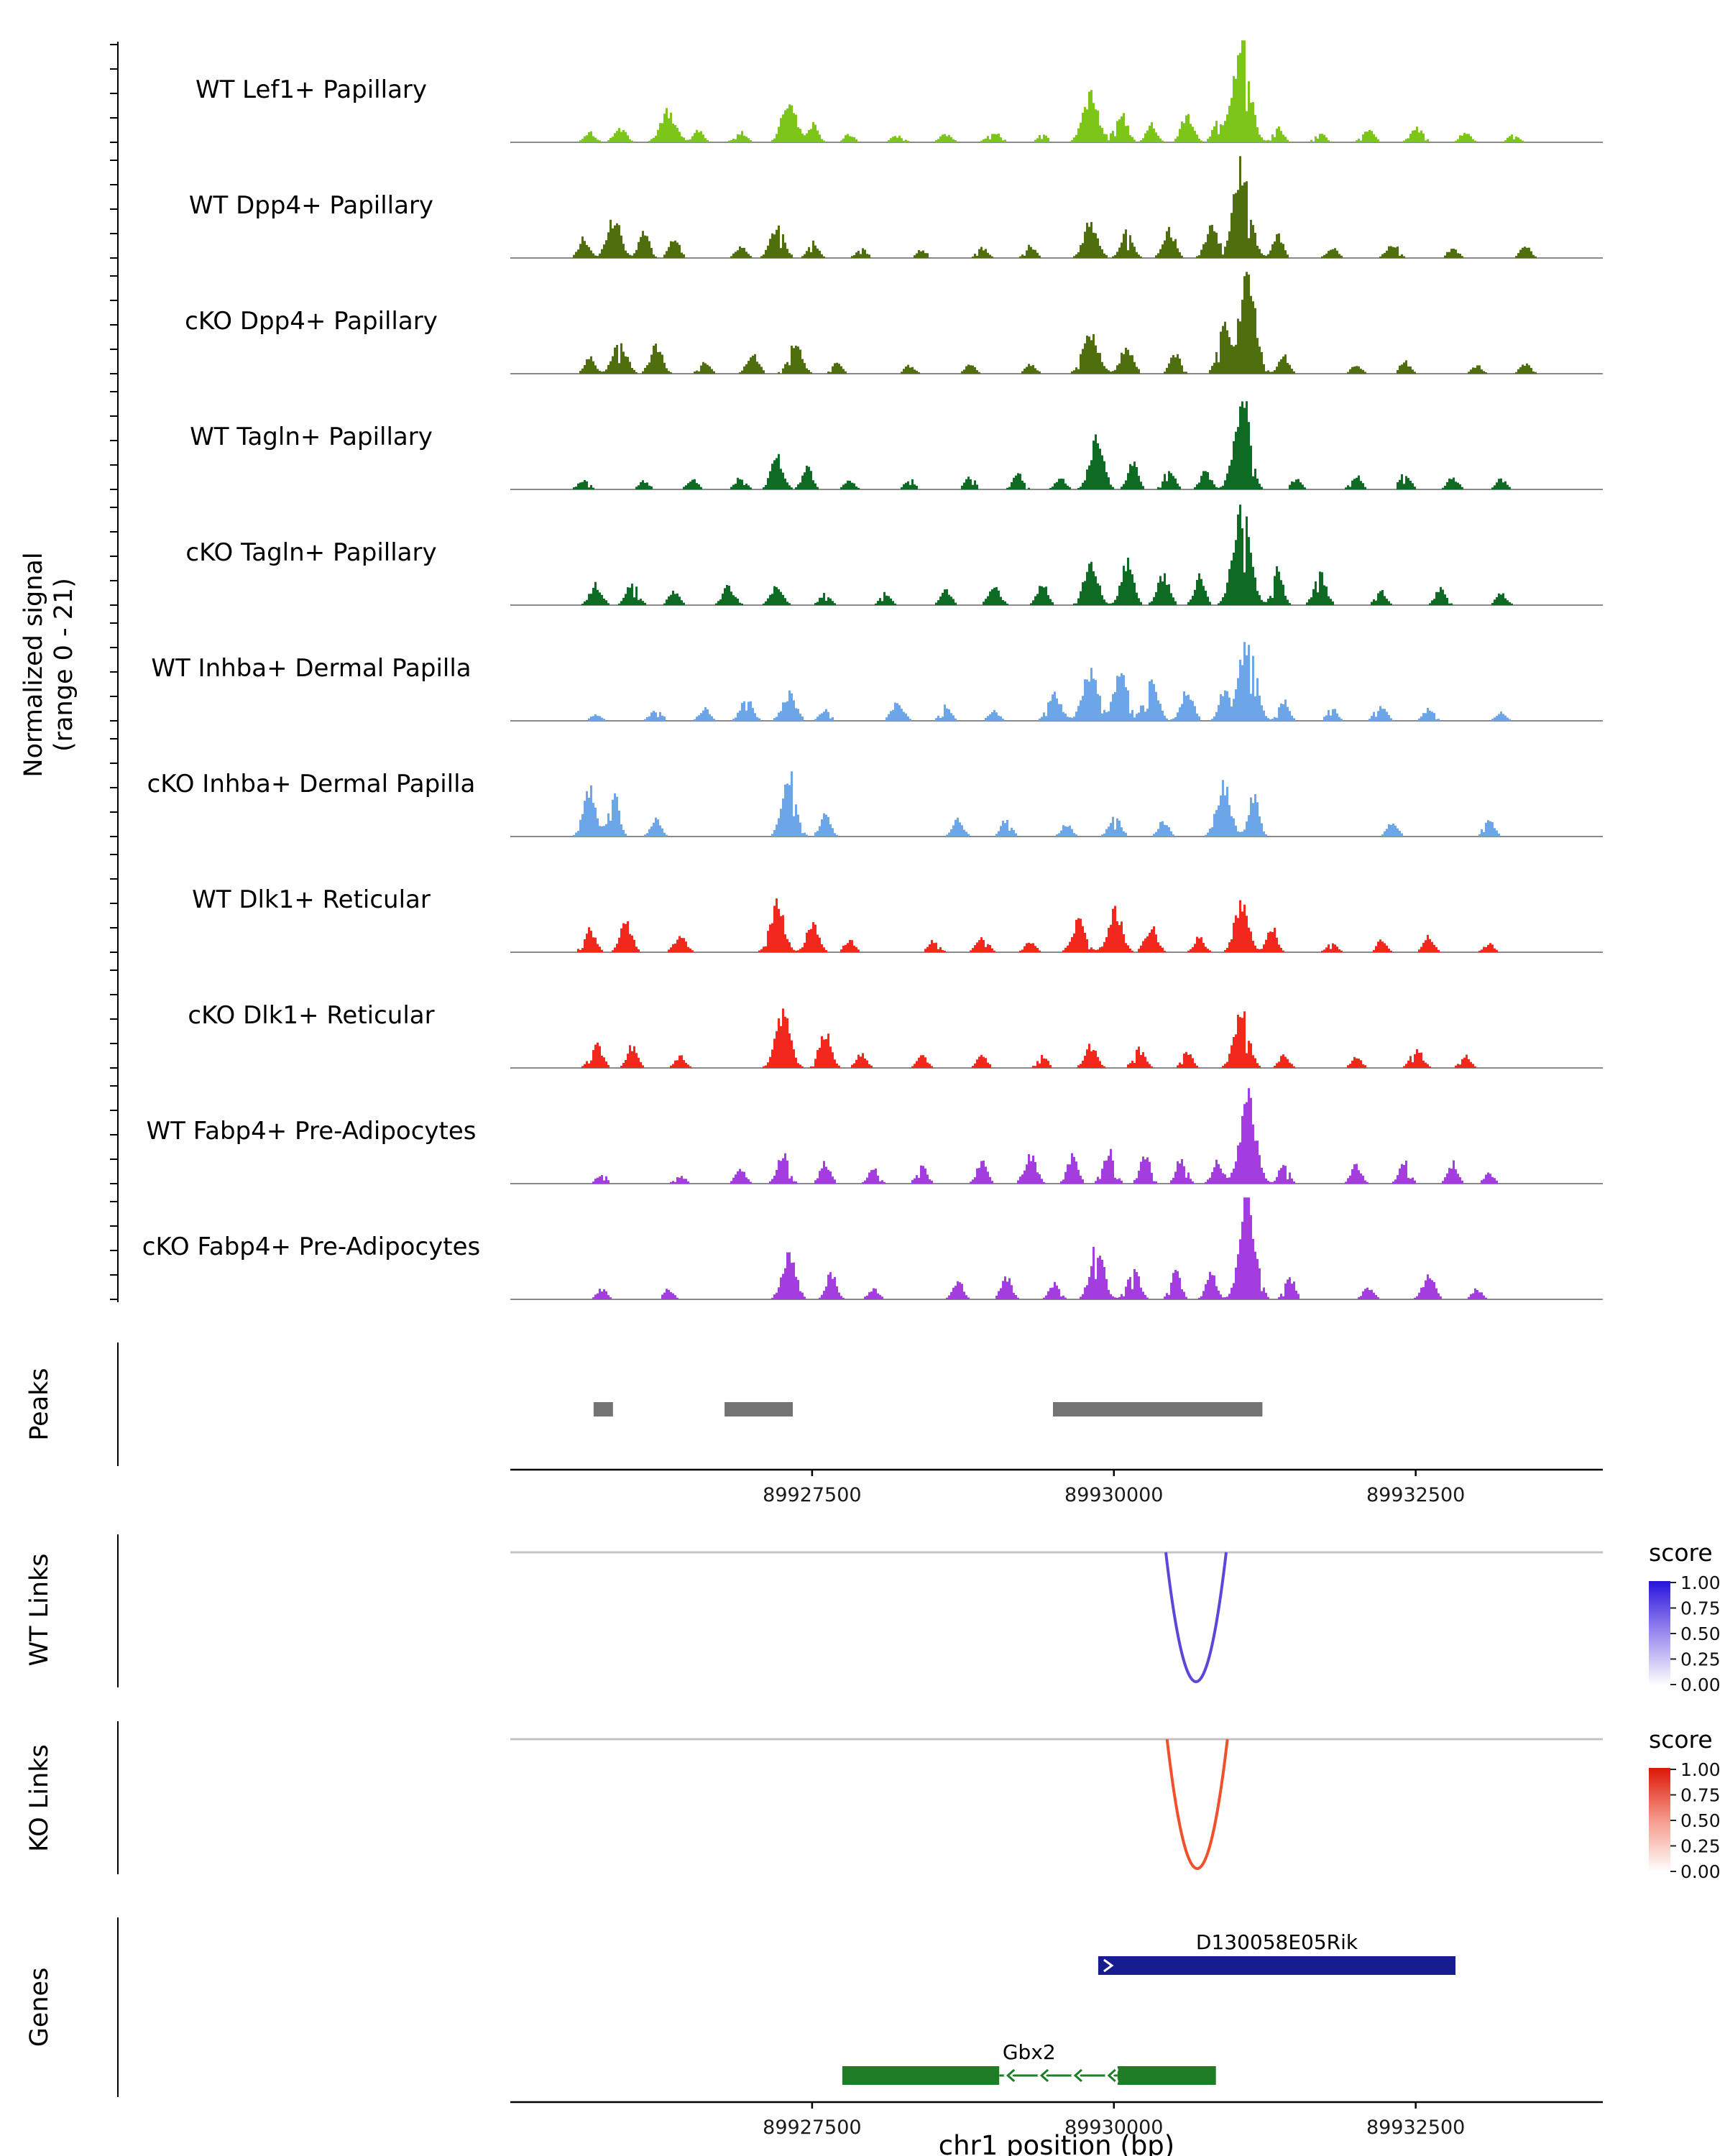 The width and height of the screenshot is (1725, 2156). I want to click on score-legends: 1.00 0.75 0.50 0.25 0.00 1.00 0.75 0.50 0.25 0.00, so click(1685, 1727).